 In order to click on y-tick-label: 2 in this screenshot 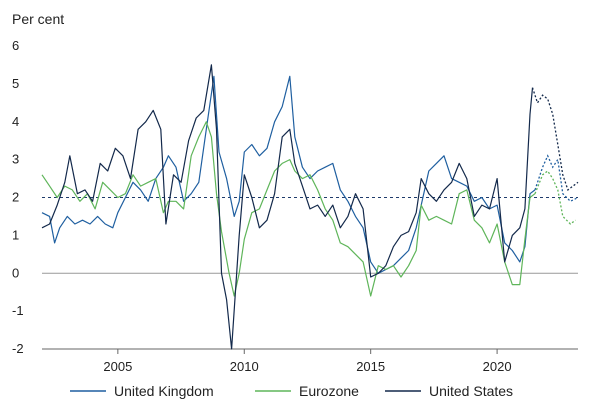, I will do `click(15, 197)`.